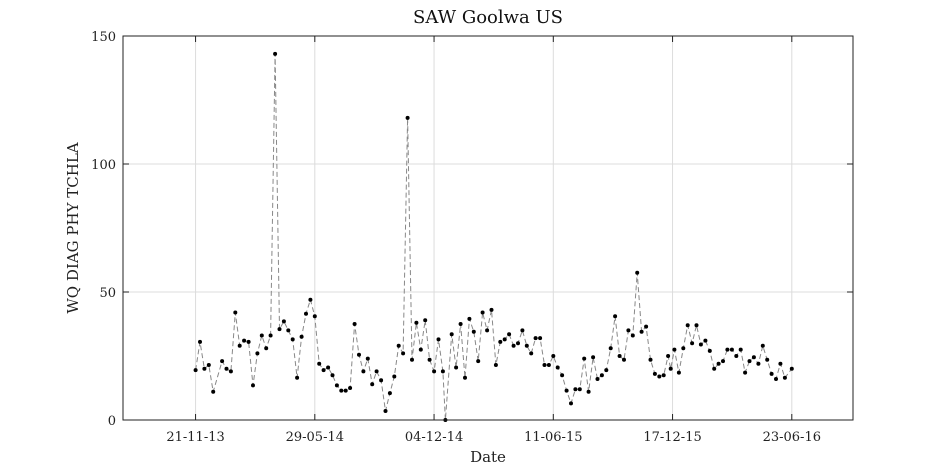  I want to click on y-tick-label: 0, so click(112, 421).